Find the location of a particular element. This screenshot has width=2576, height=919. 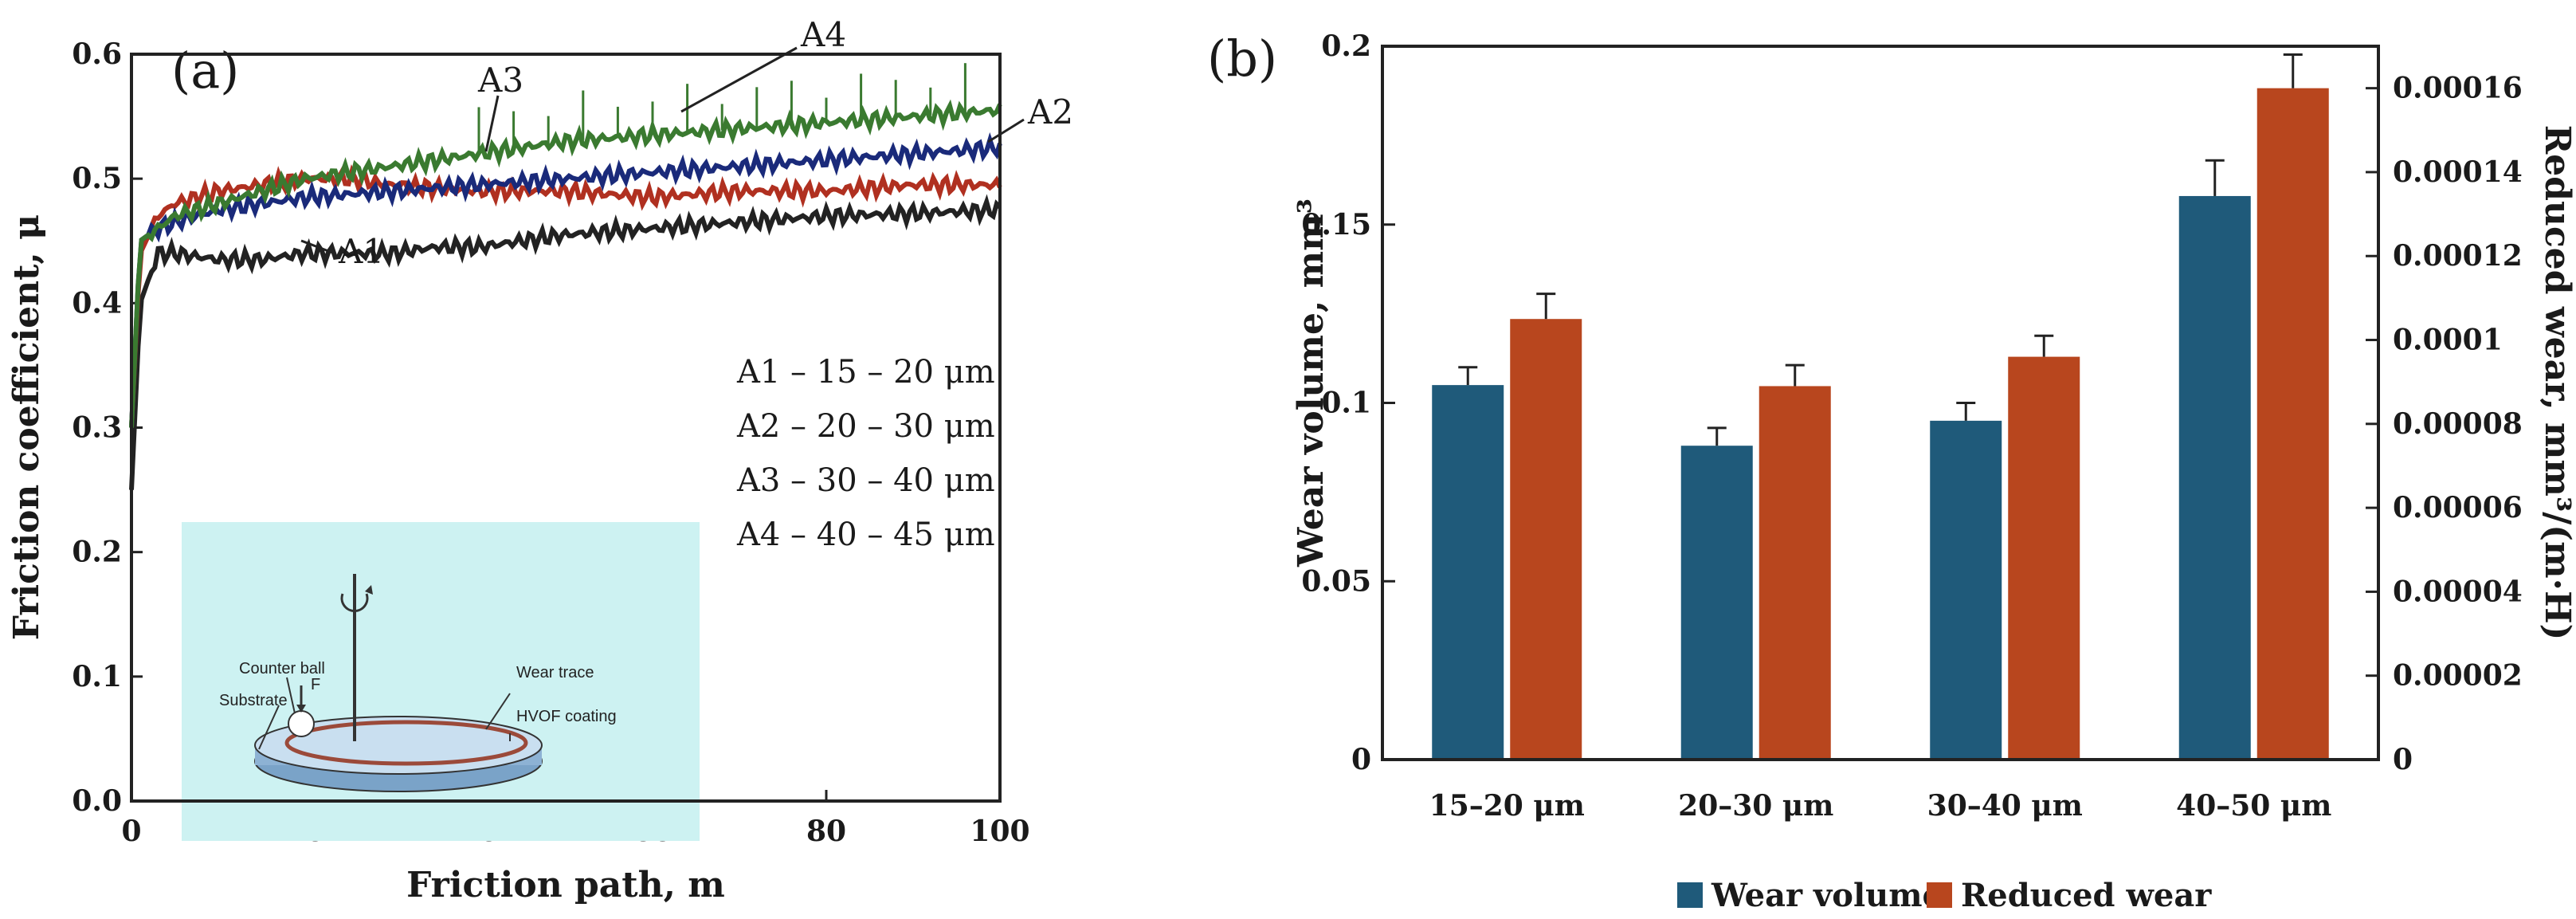

panel-b-label: (b) is located at coordinates (1242, 58).